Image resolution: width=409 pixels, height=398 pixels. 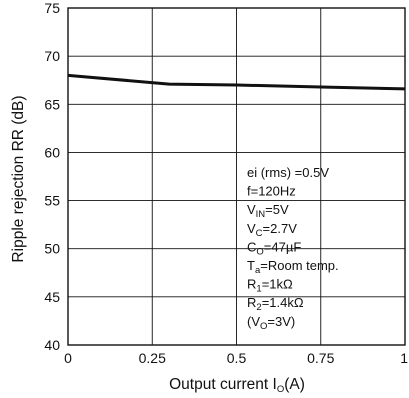 What do you see at coordinates (251, 265) in the screenshot?
I see `condition-text: T` at bounding box center [251, 265].